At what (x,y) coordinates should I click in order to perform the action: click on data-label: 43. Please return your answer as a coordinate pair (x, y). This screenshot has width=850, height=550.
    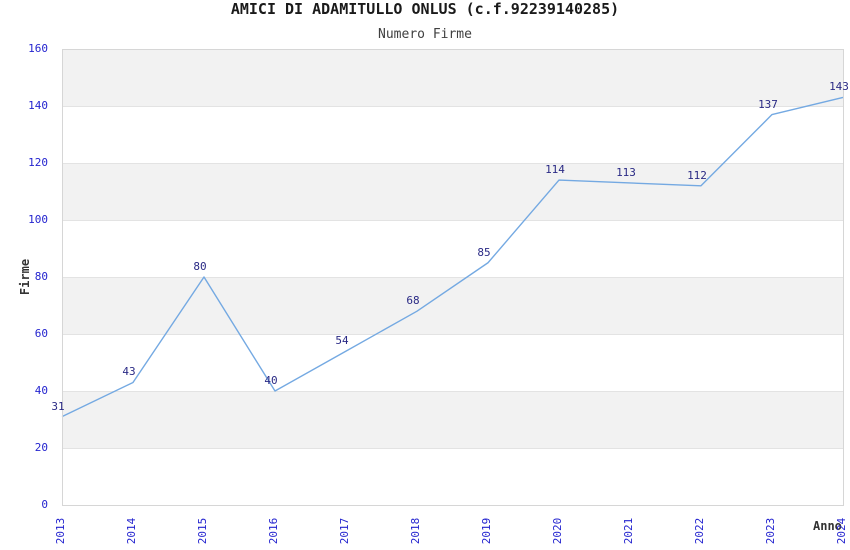
    Looking at the image, I should click on (129, 372).